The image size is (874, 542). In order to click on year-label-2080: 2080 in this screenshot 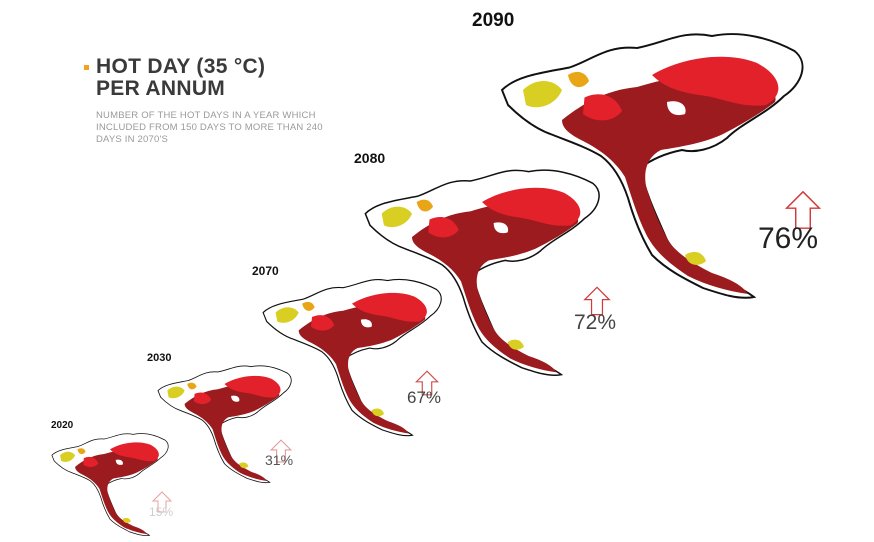, I will do `click(370, 158)`.